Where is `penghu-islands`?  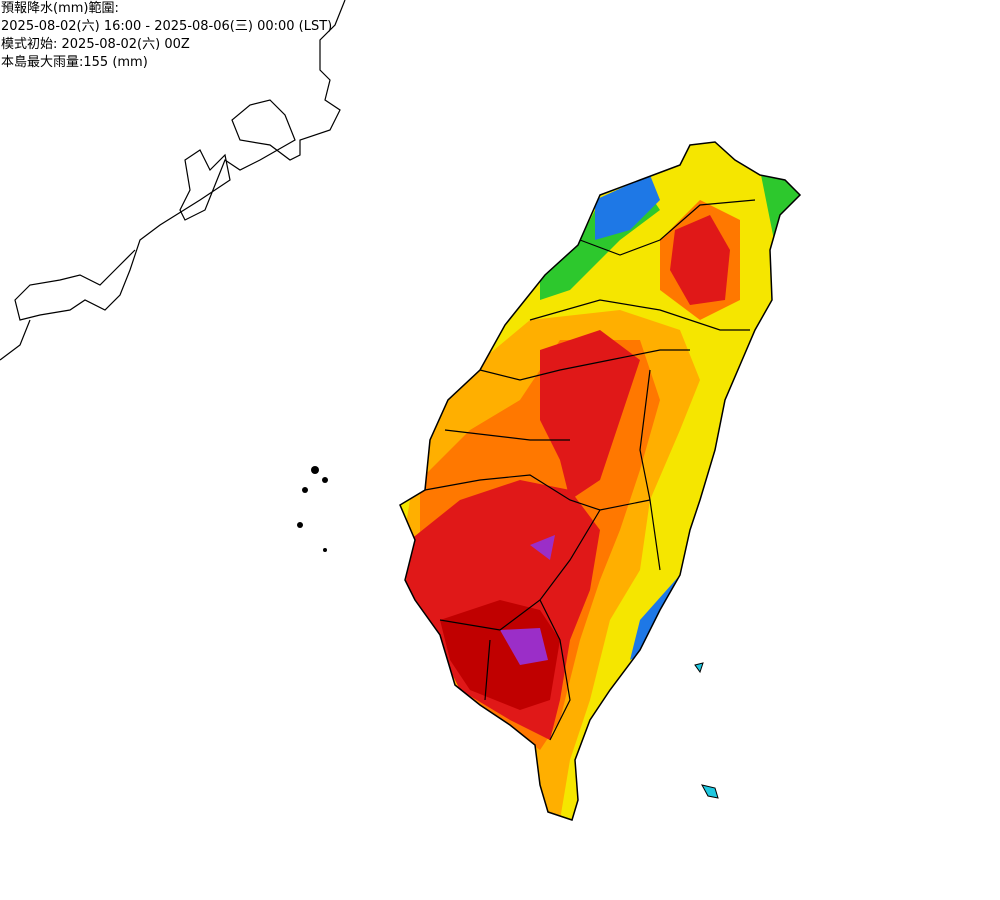 penghu-islands is located at coordinates (312, 509).